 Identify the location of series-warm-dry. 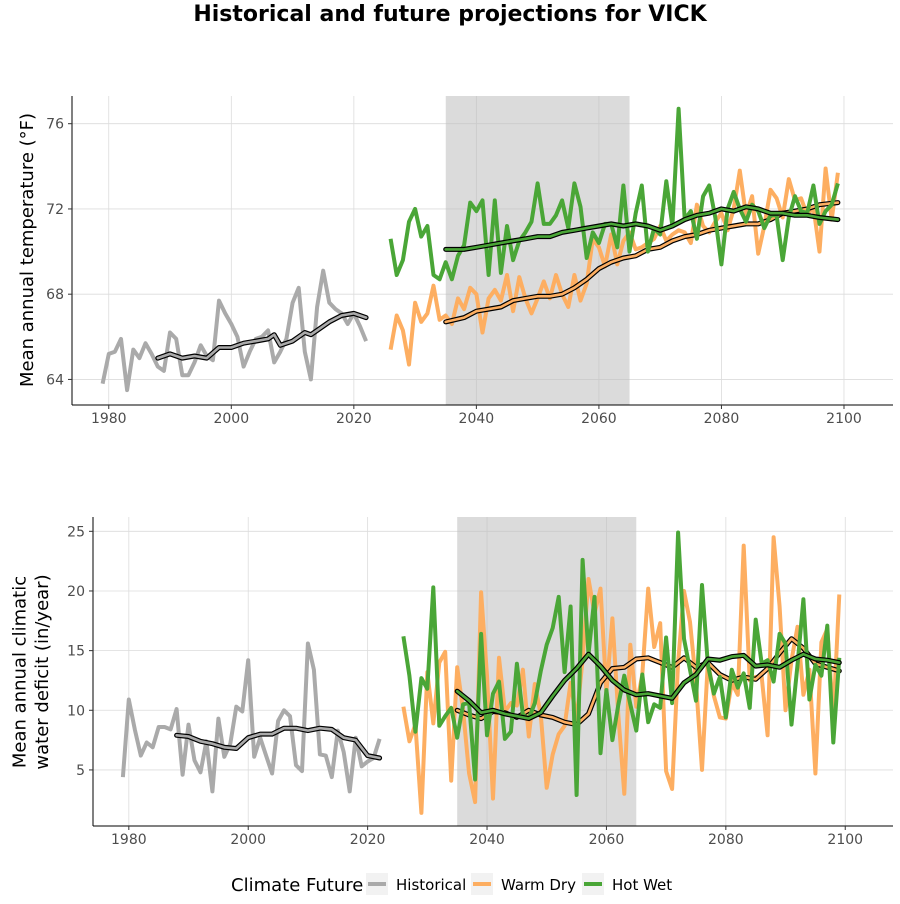
(614, 266).